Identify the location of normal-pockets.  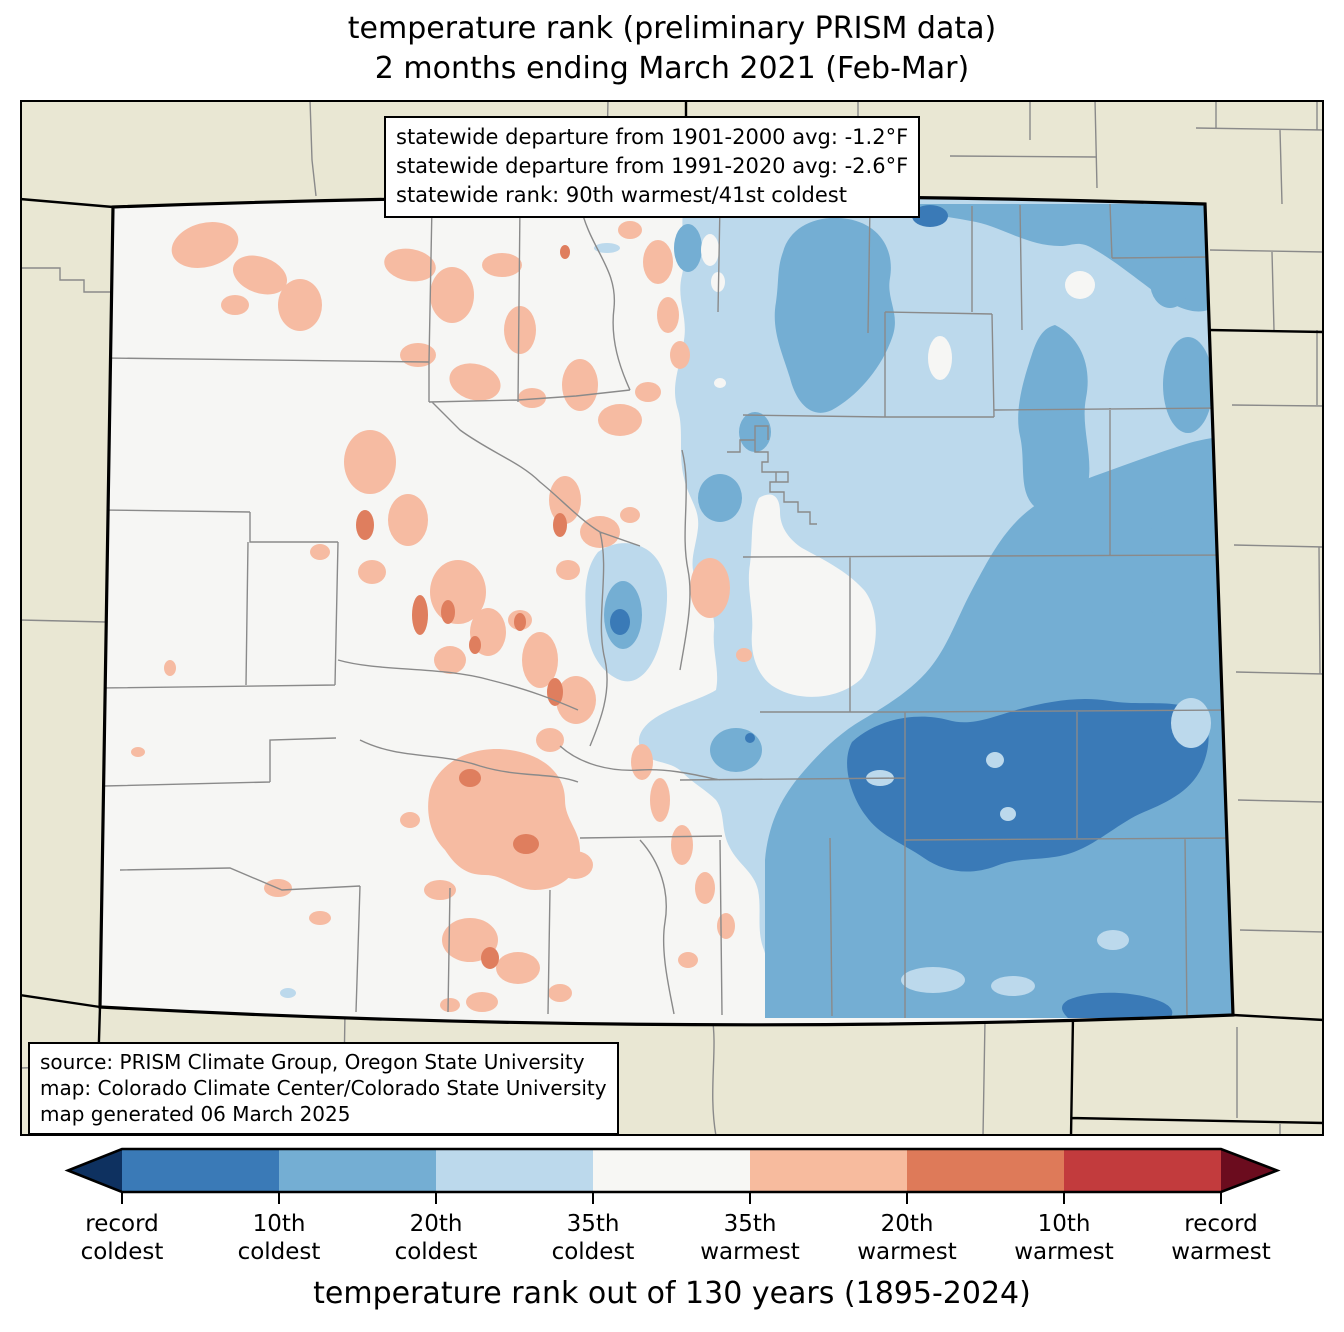
(898, 465).